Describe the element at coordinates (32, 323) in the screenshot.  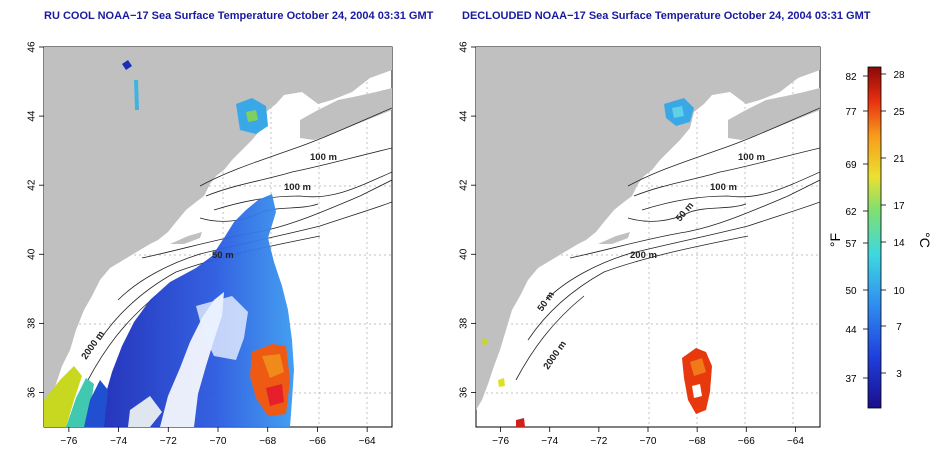
I see `left-lat-tick-label: 38` at that location.